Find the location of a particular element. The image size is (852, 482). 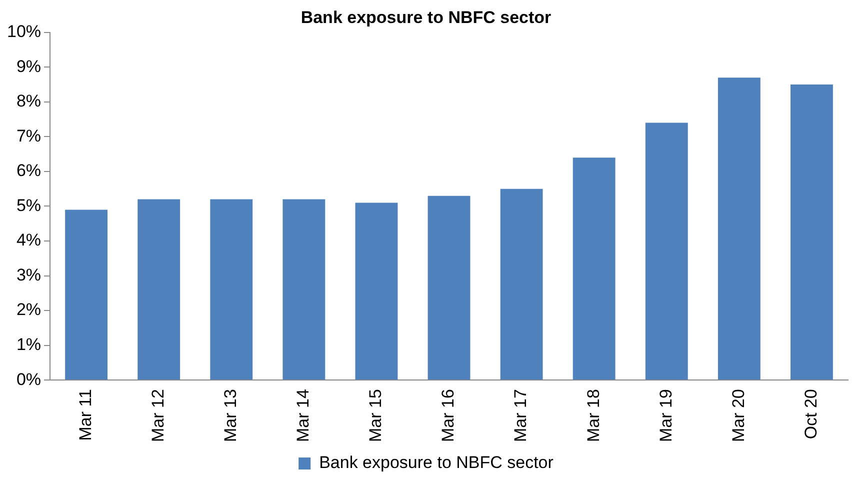

x-tick-label: Mar 14 is located at coordinates (303, 415).